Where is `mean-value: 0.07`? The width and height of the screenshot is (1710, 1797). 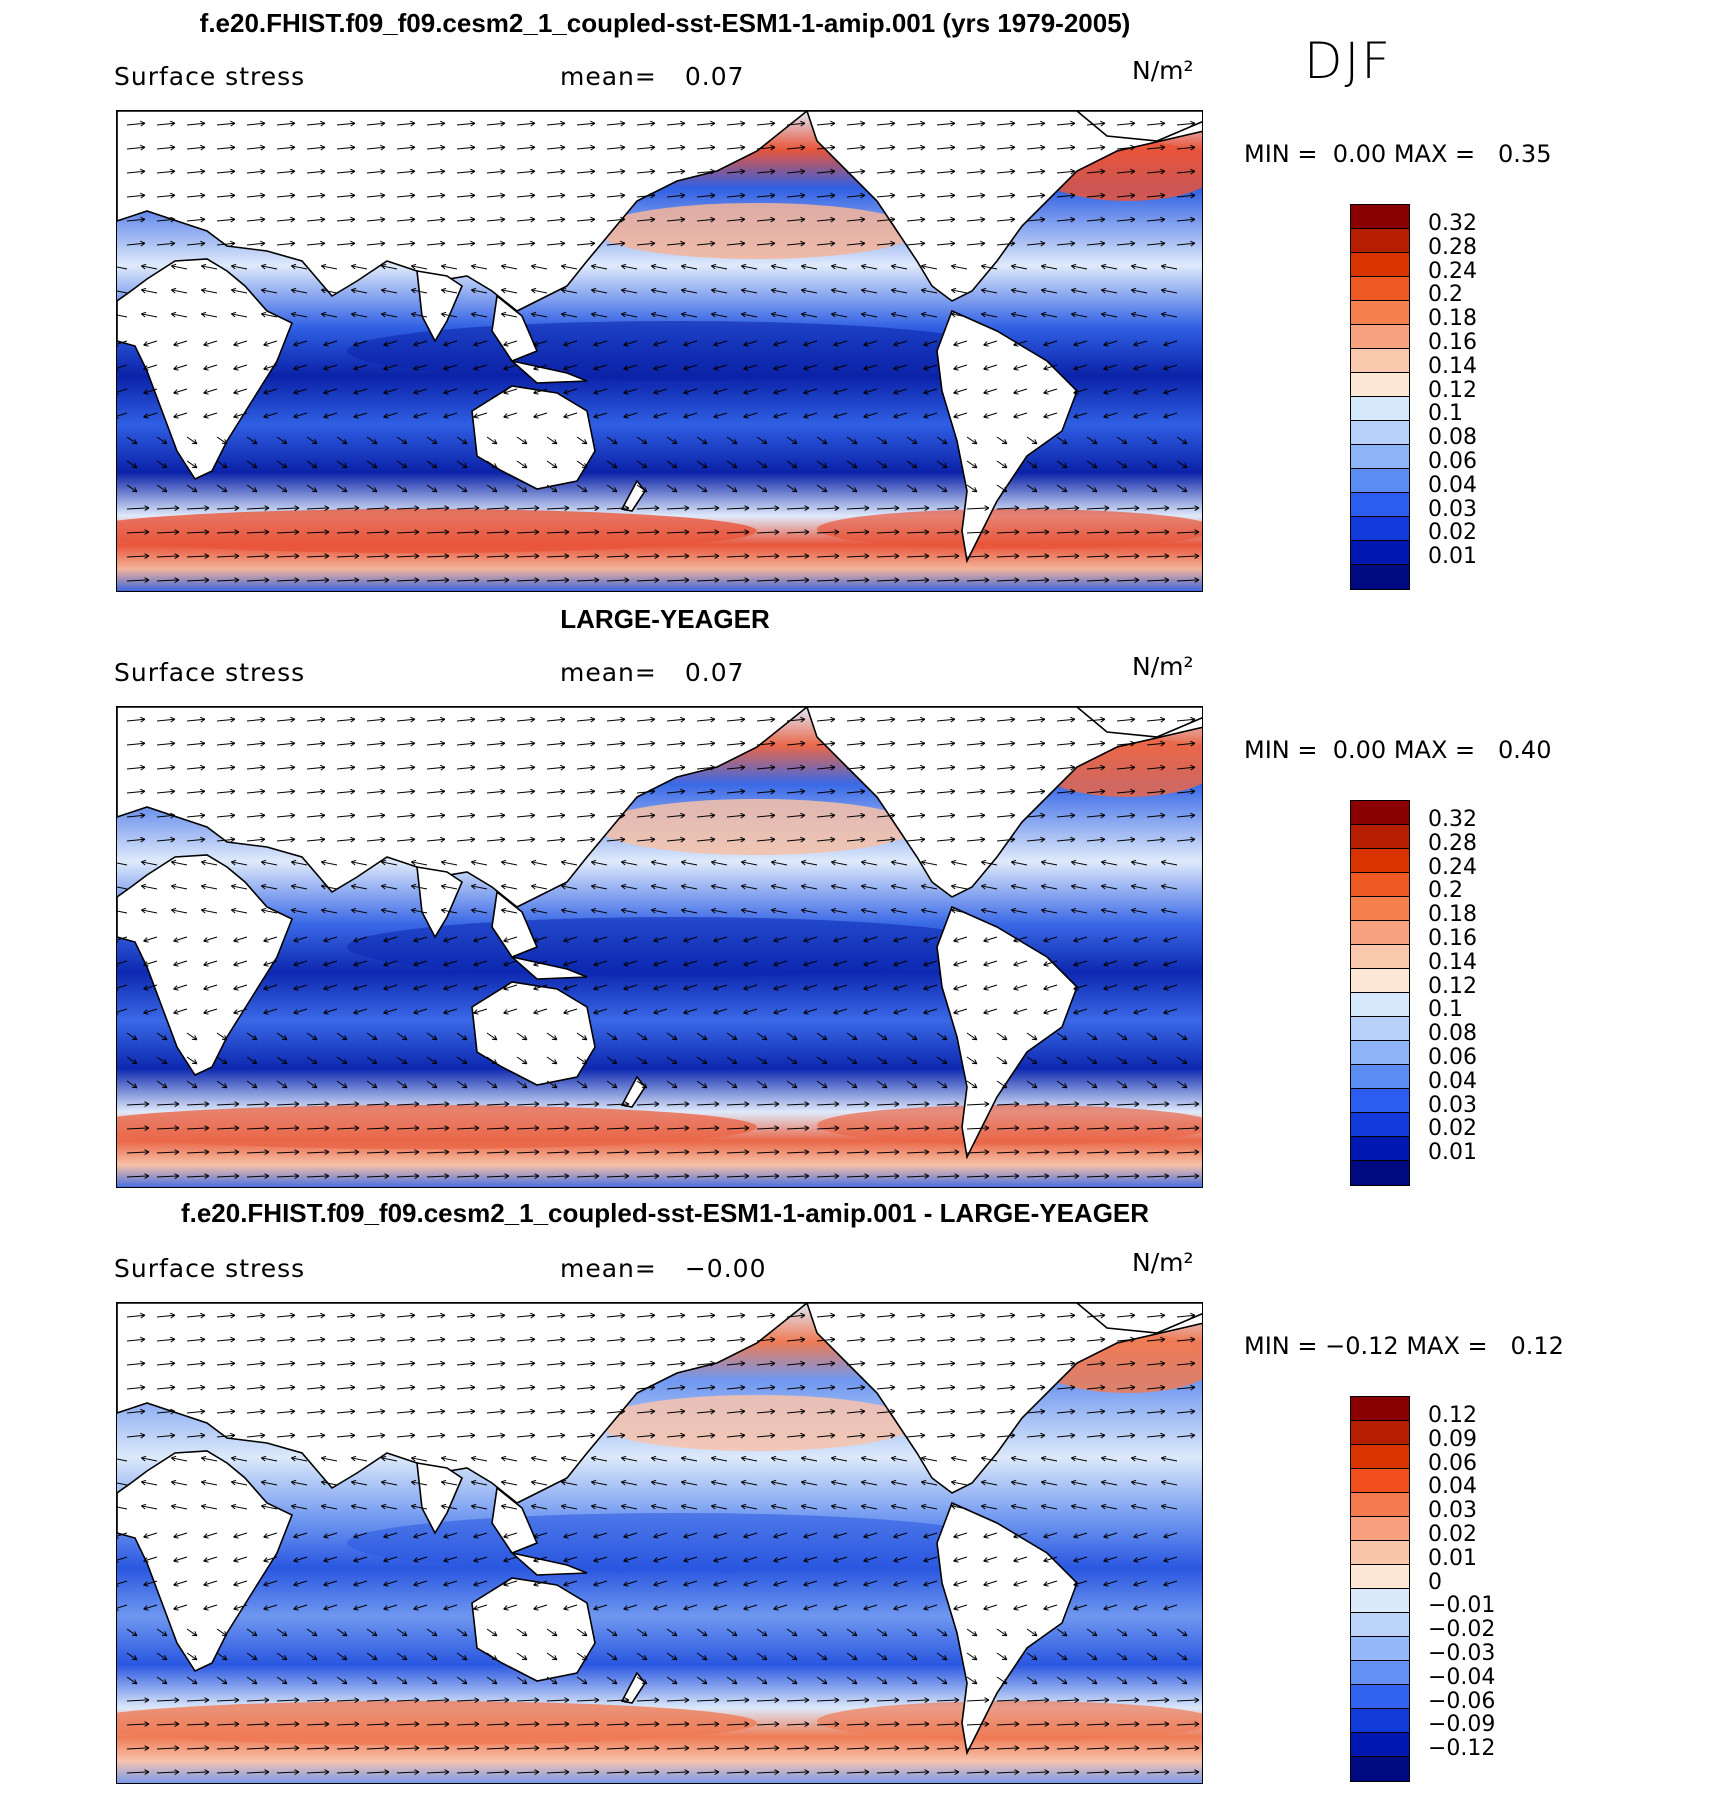 mean-value: 0.07 is located at coordinates (714, 76).